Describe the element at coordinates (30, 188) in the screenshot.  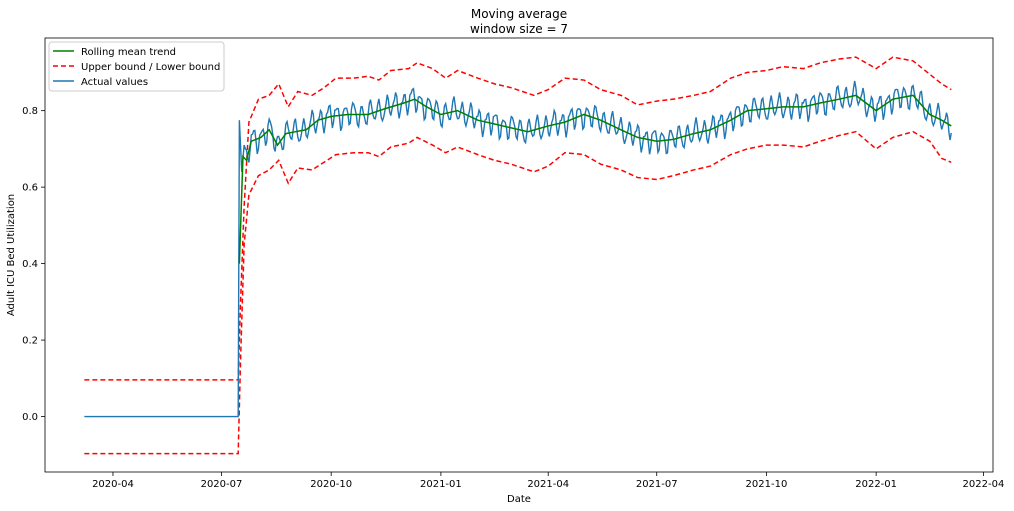
I see `y-tick-label: 0.6` at that location.